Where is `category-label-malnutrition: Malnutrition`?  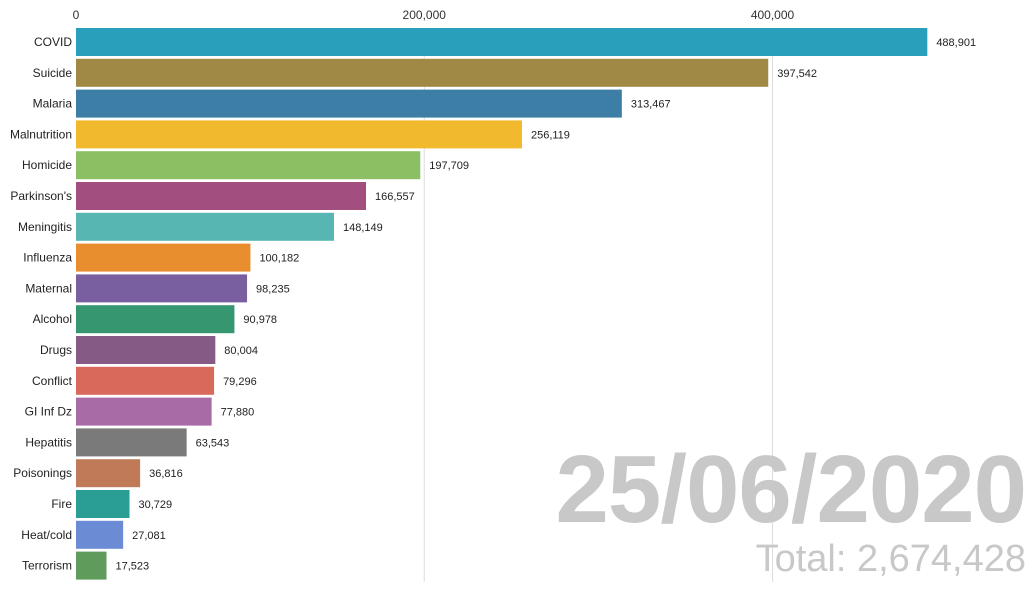
category-label-malnutrition: Malnutrition is located at coordinates (41, 134).